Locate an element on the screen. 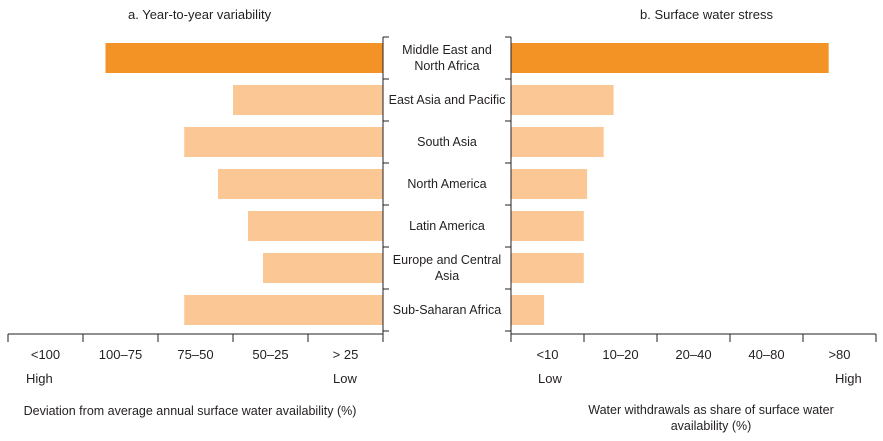 This screenshot has height=441, width=883. axis-b-tick-label: <10 is located at coordinates (547, 354).